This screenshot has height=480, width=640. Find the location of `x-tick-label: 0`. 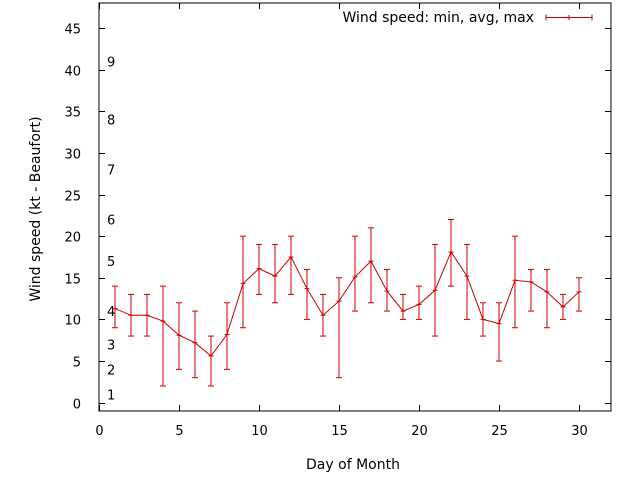

x-tick-label: 0 is located at coordinates (99, 431).